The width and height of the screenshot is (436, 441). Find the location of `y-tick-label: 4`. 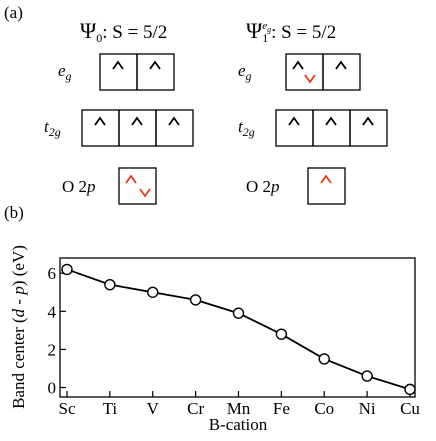

y-tick-label: 4 is located at coordinates (52, 311).